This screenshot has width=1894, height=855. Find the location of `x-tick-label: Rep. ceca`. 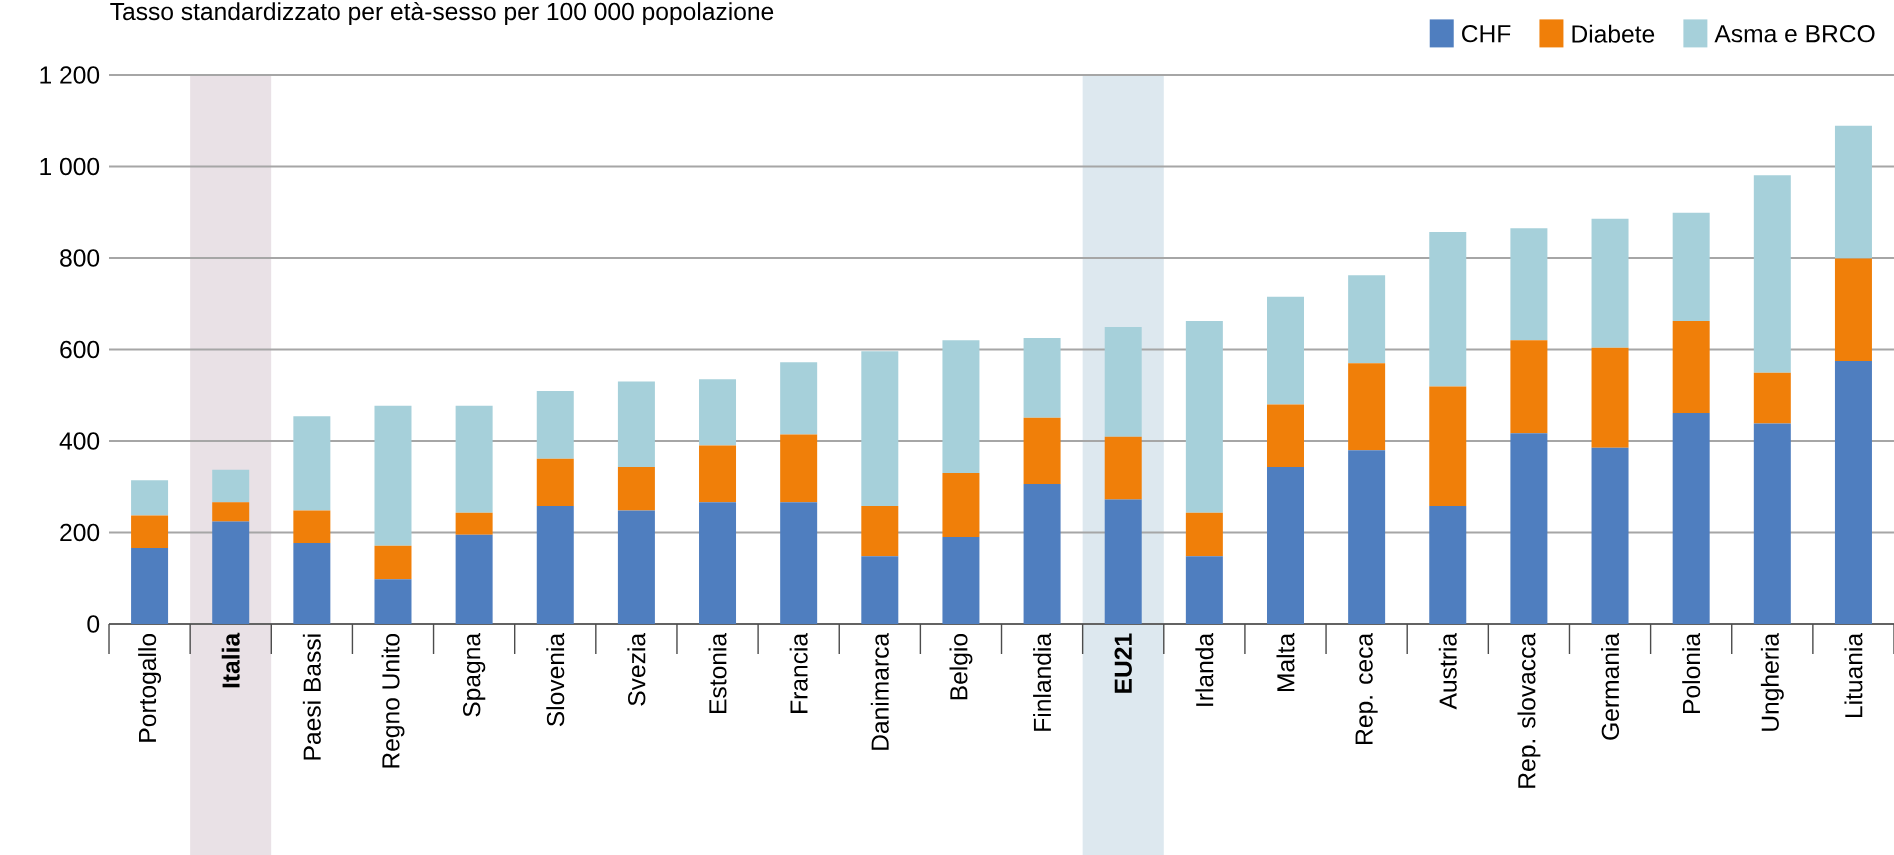

x-tick-label: Rep. ceca is located at coordinates (1366, 688).